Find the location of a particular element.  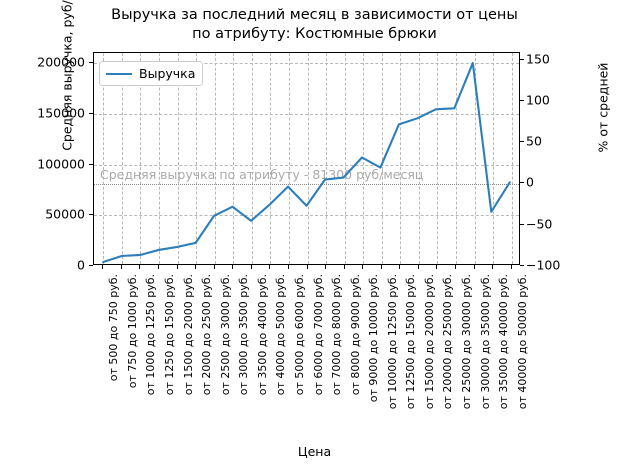

x-tick-label: от 9000 до 10000 руб. is located at coordinates (374, 338).